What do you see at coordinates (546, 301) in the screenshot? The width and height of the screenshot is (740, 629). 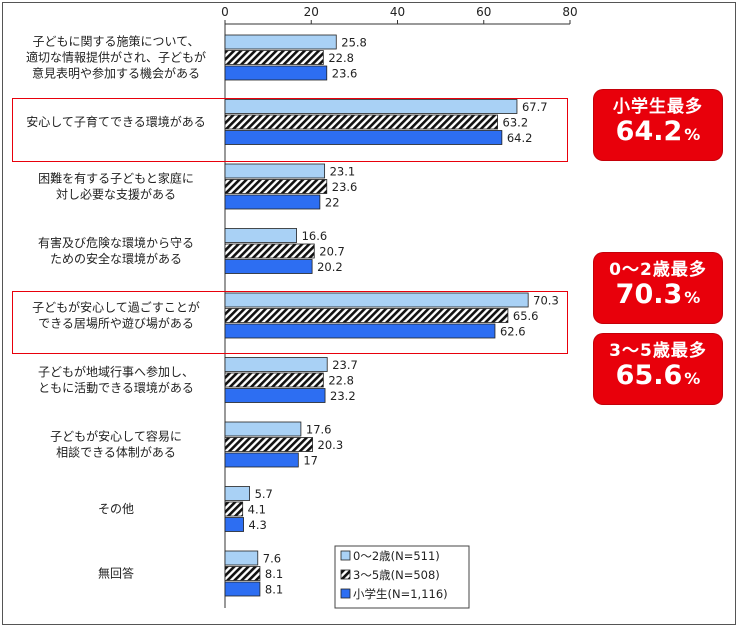 I see `data-label: 70.3` at bounding box center [546, 301].